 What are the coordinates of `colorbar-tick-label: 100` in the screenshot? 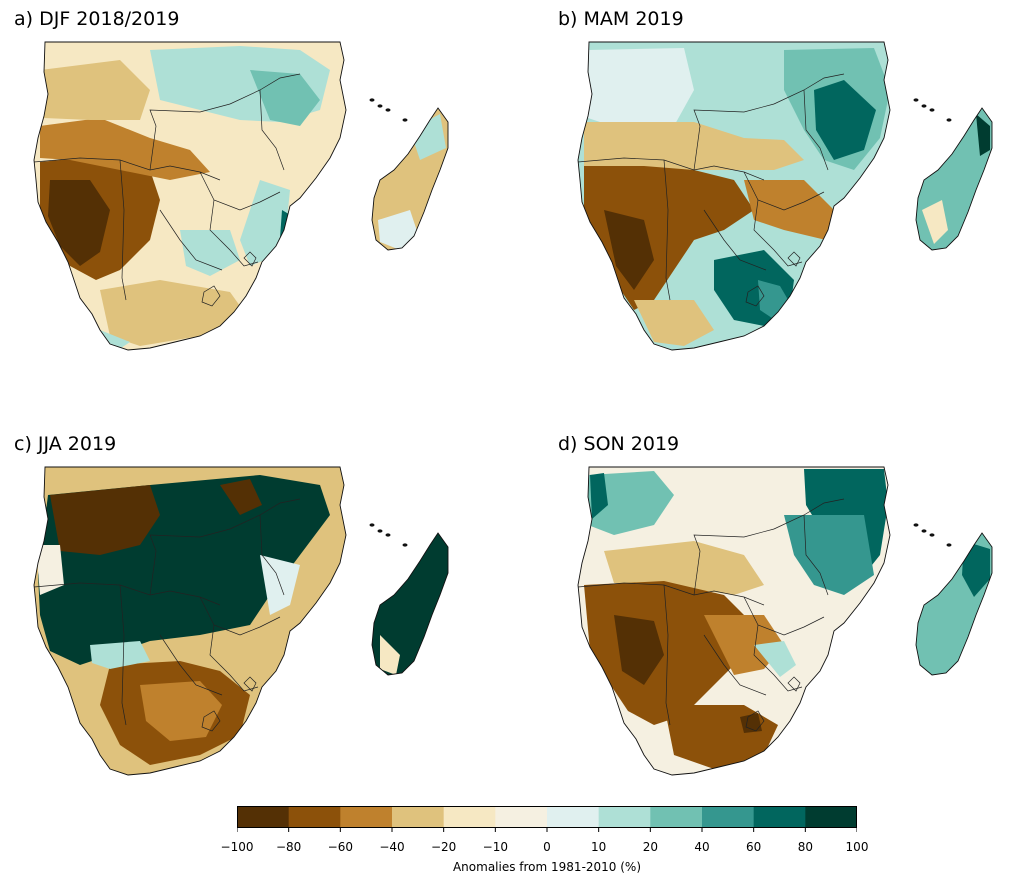 It's located at (857, 847).